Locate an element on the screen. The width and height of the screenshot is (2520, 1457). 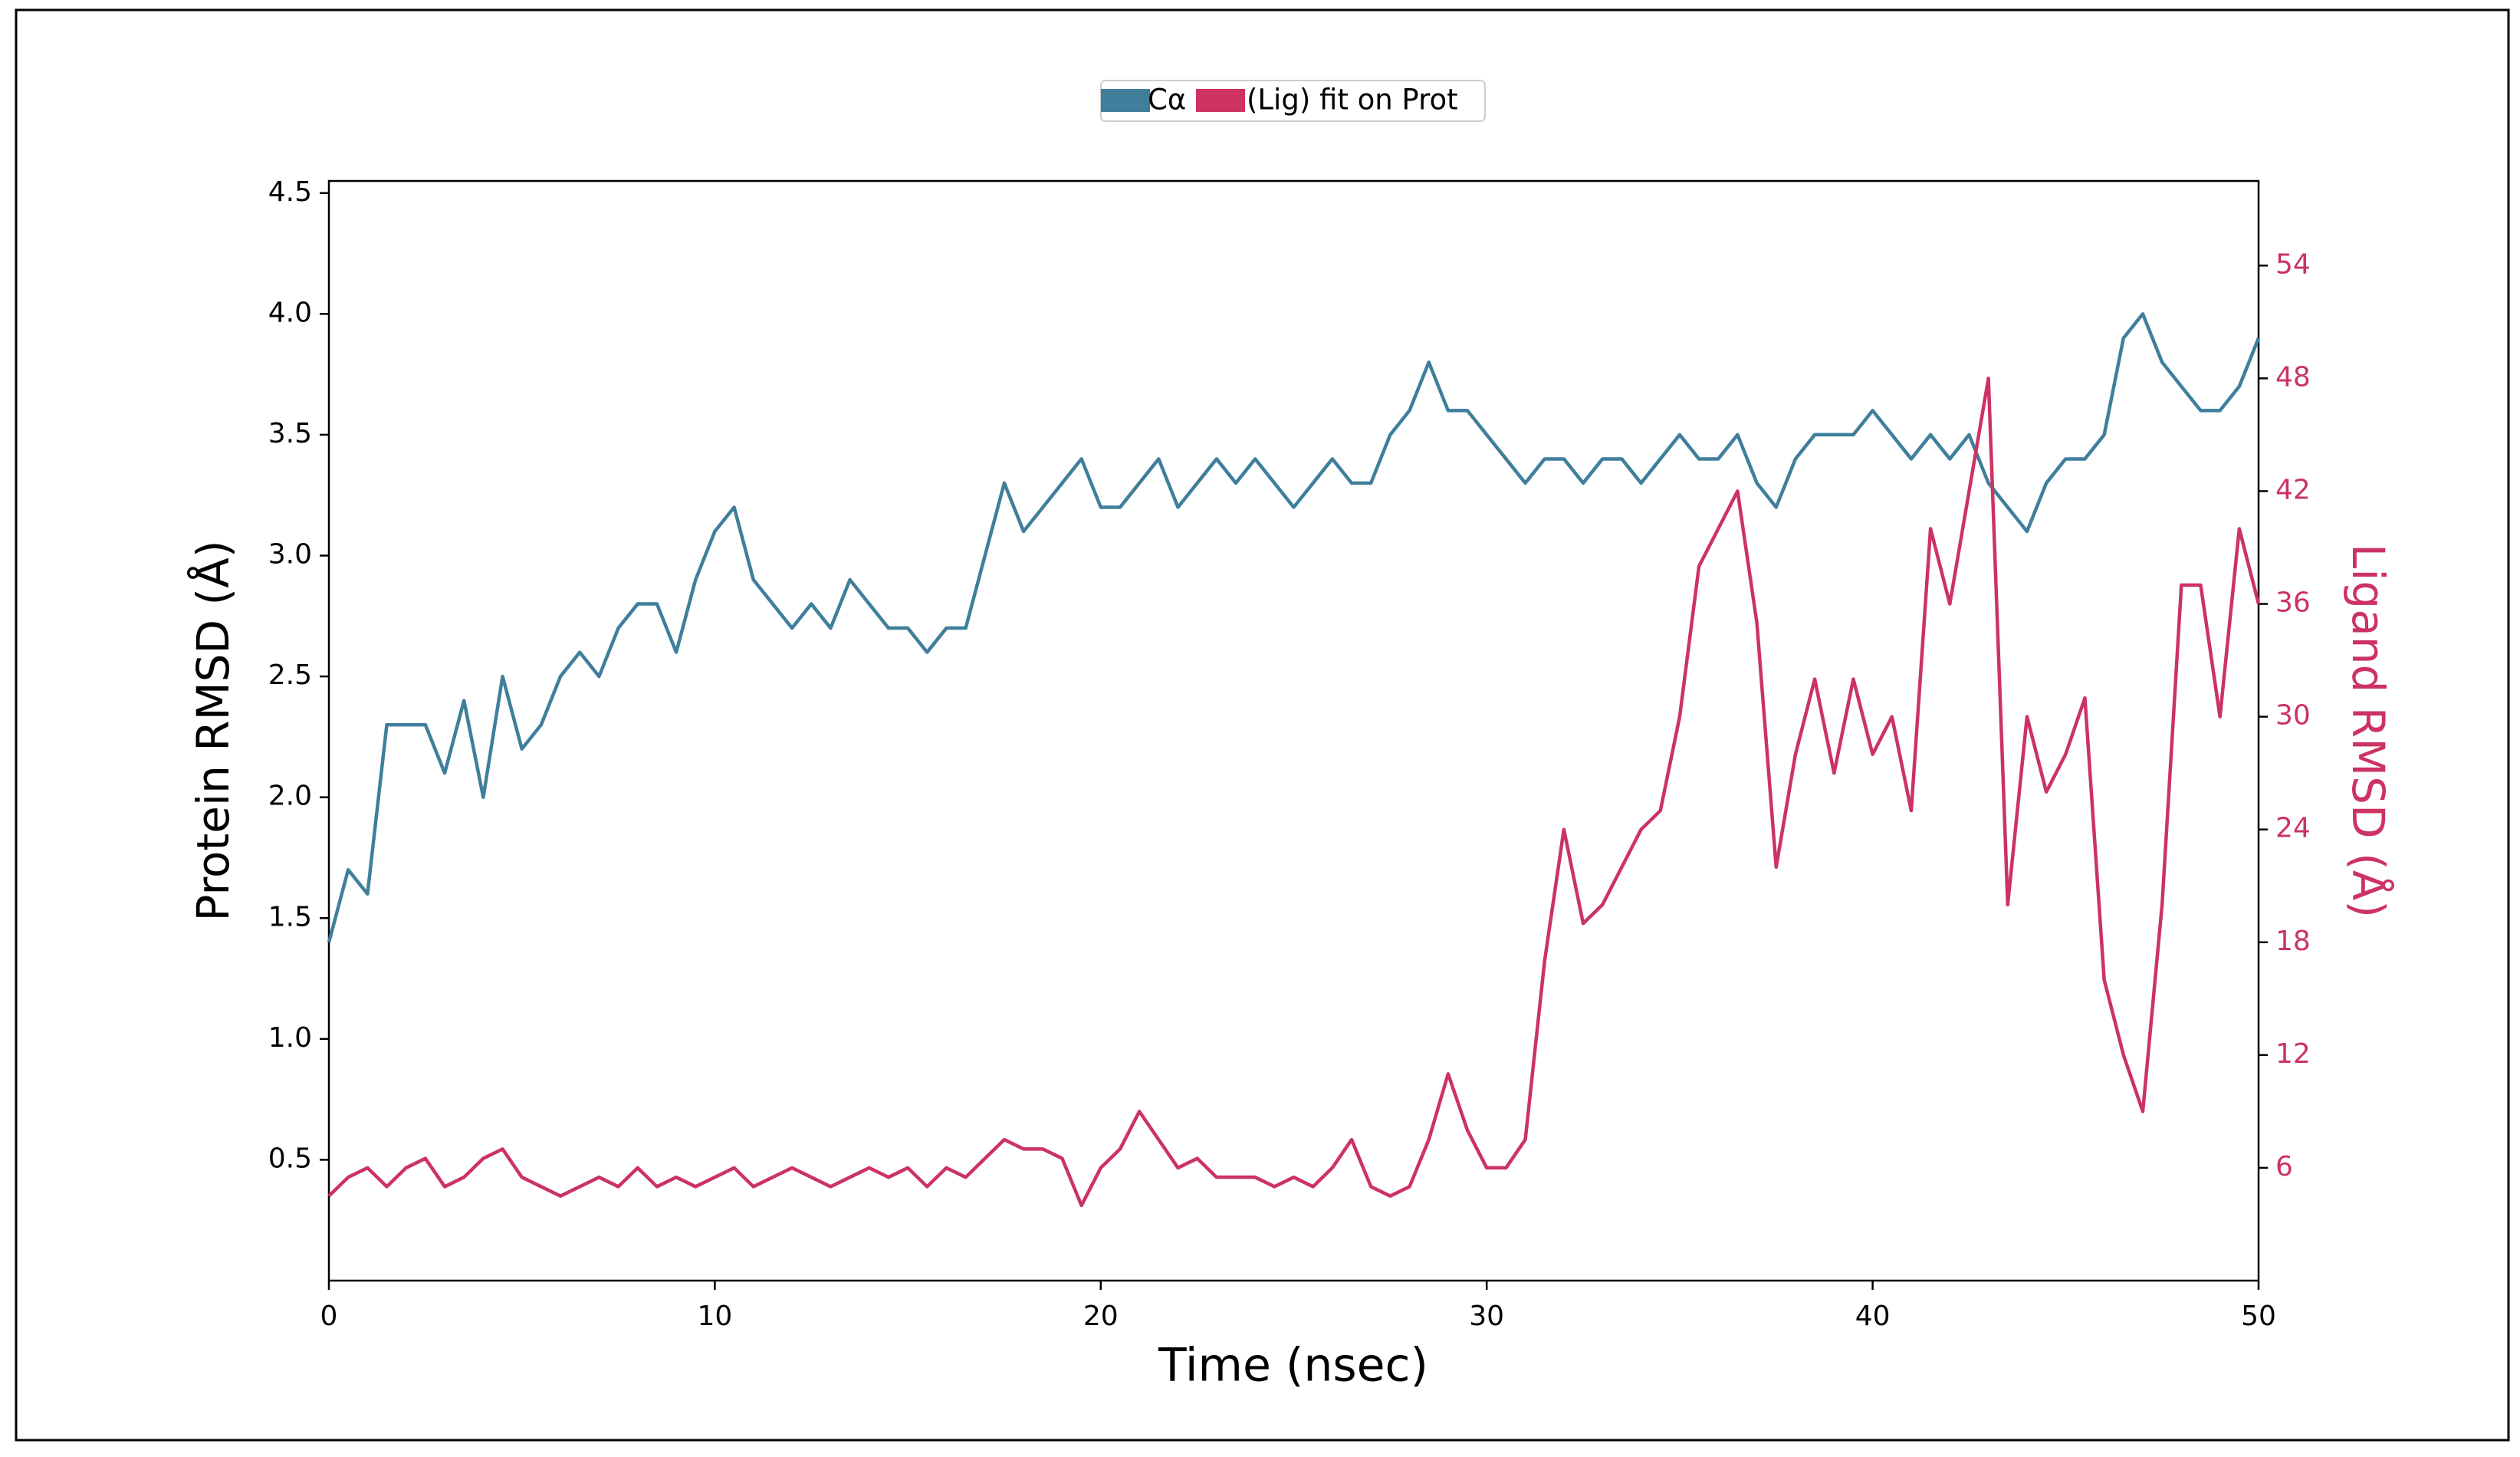
y2-tick-label: 18 is located at coordinates (2293, 941).